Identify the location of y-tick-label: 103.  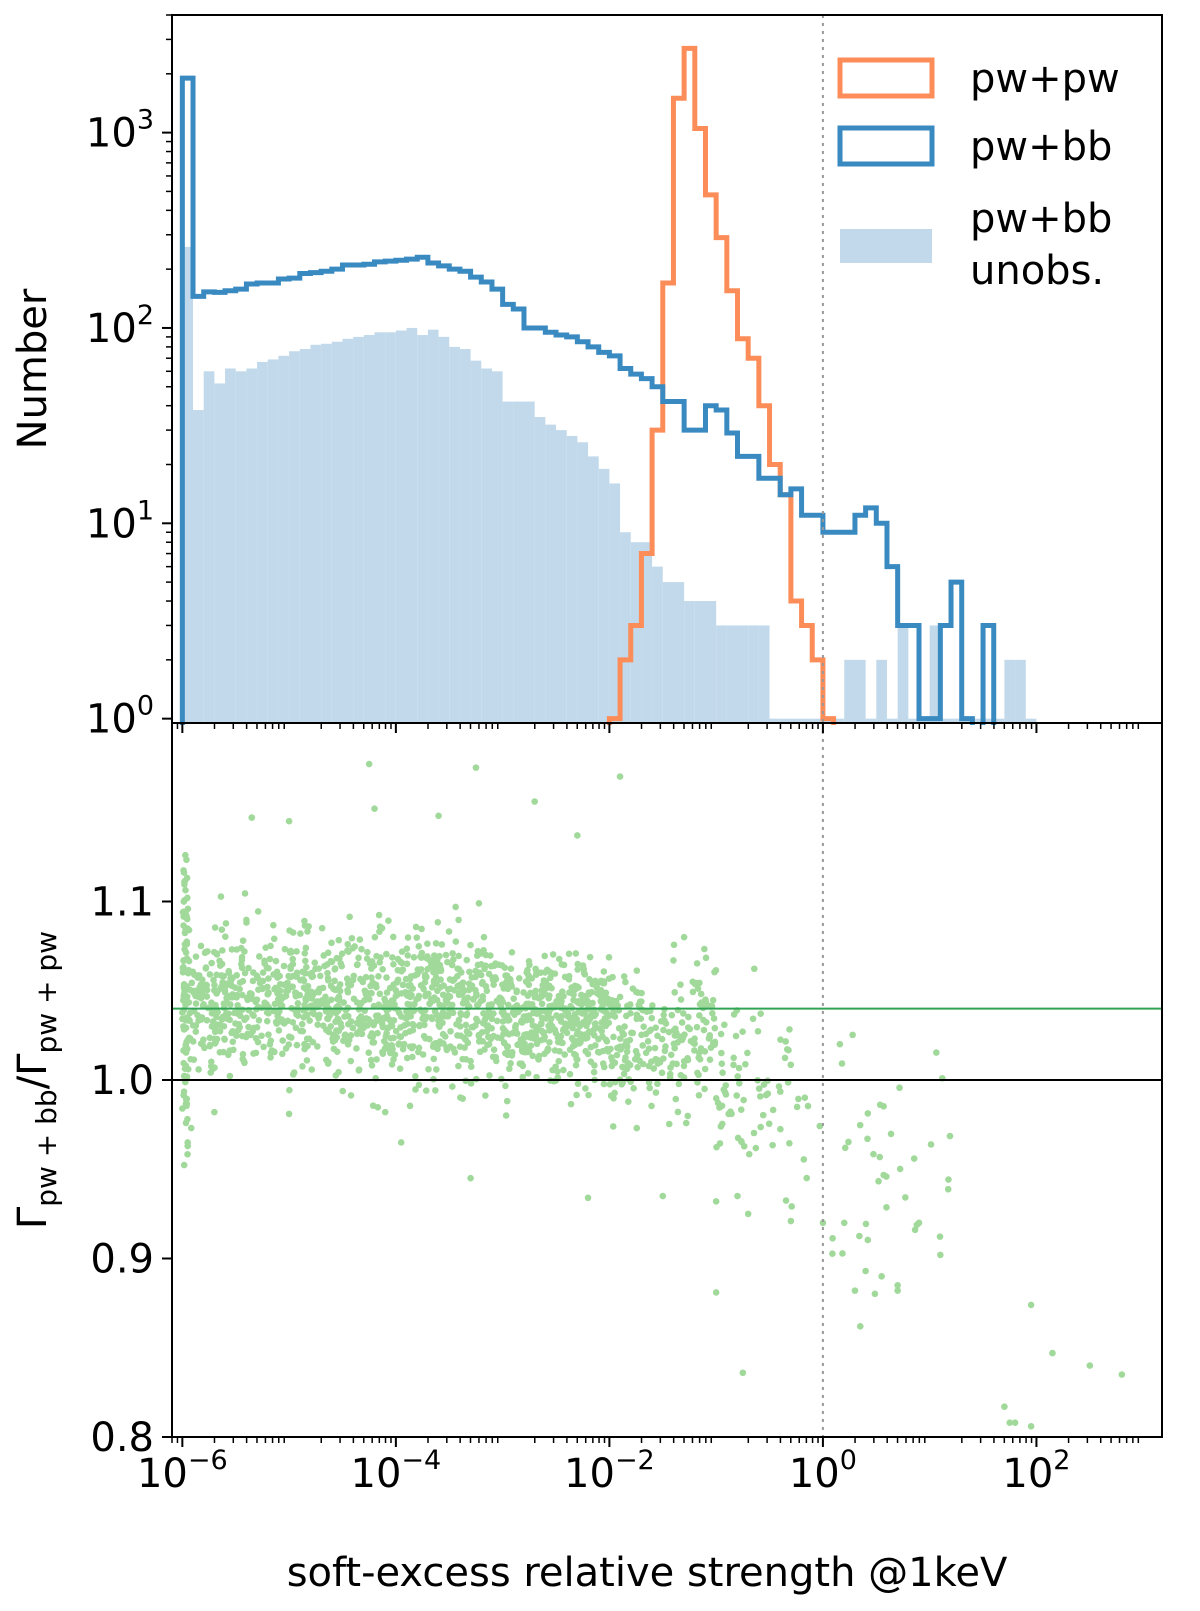
(120, 131).